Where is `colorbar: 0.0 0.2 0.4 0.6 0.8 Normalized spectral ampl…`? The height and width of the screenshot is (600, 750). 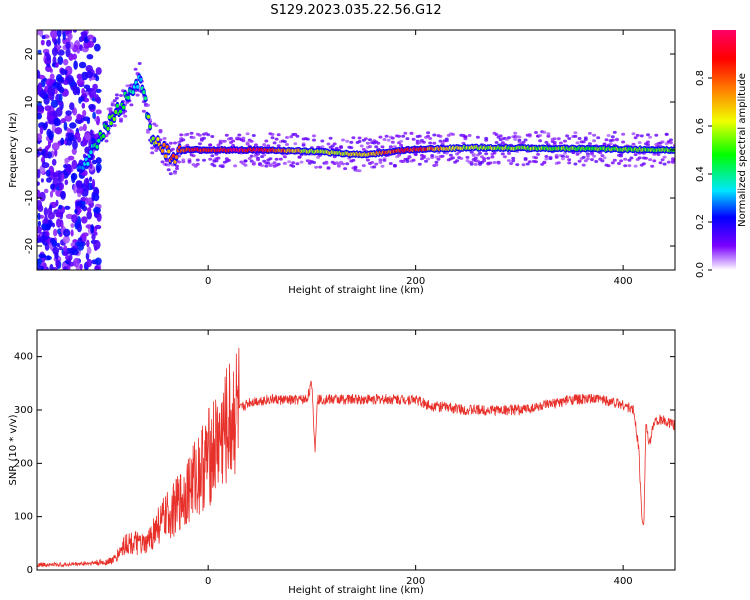
colorbar: 0.0 0.2 0.4 0.6 0.8 Normalized spectral ampl… is located at coordinates (721, 154).